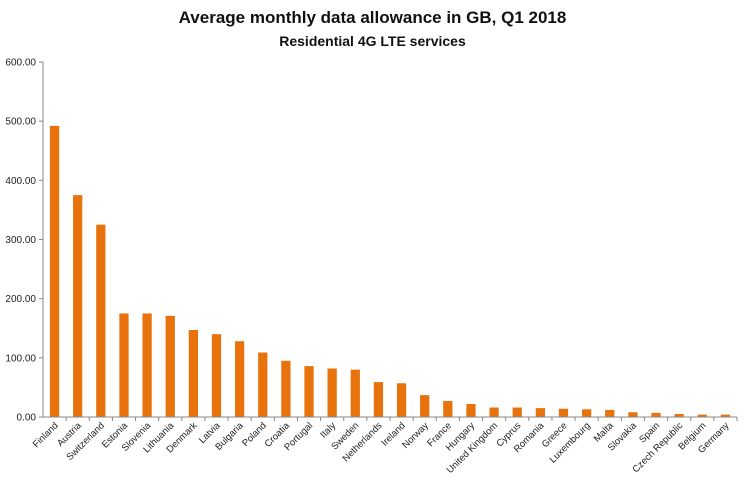 Image resolution: width=745 pixels, height=486 pixels. Describe the element at coordinates (656, 414) in the screenshot. I see `bar-spain` at that location.